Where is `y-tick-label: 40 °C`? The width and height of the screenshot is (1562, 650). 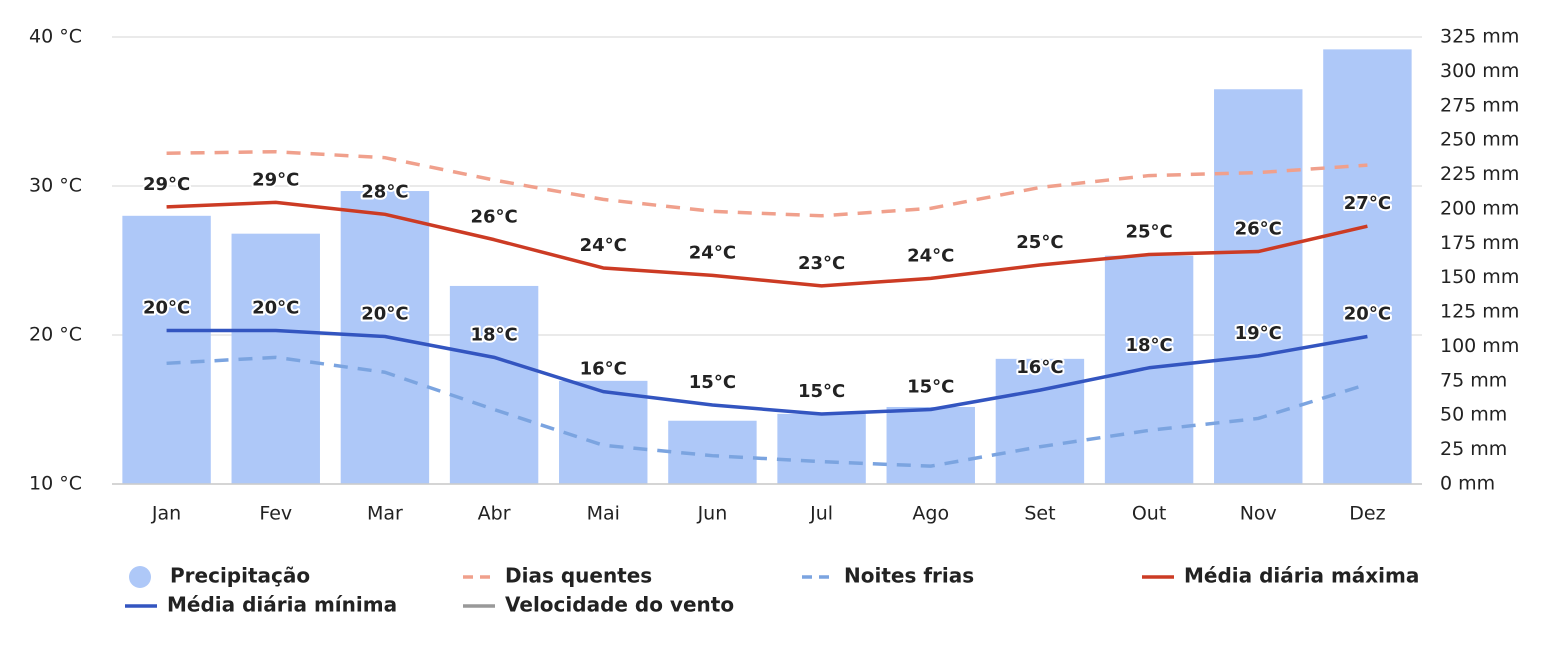 y-tick-label: 40 °C is located at coordinates (55, 37).